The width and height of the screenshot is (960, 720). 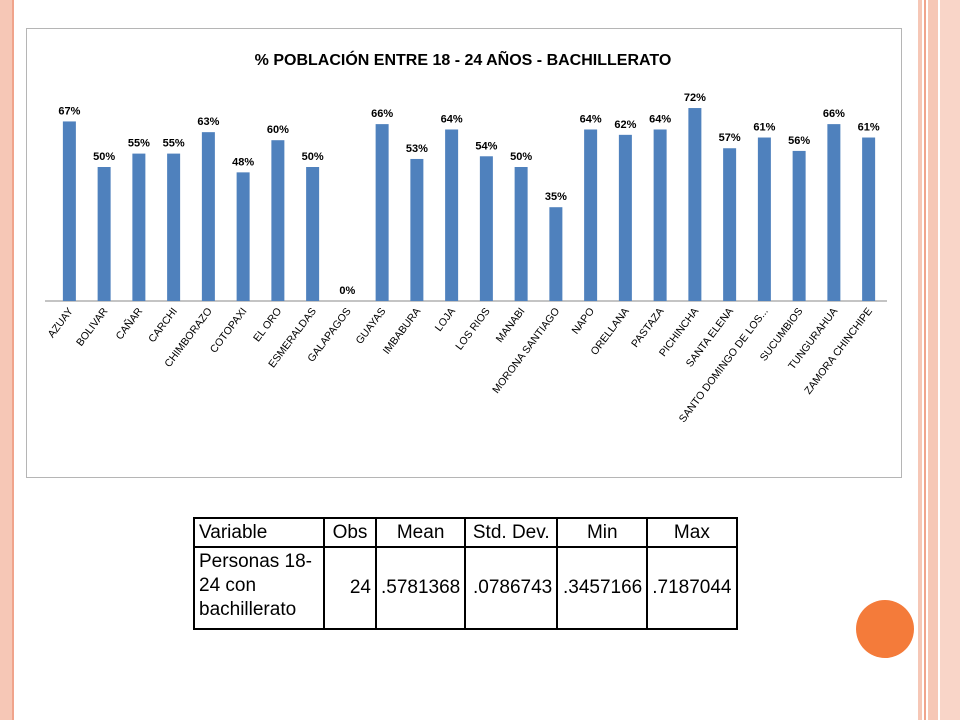 I want to click on x-tick-label: AZUAY, so click(x=61, y=323).